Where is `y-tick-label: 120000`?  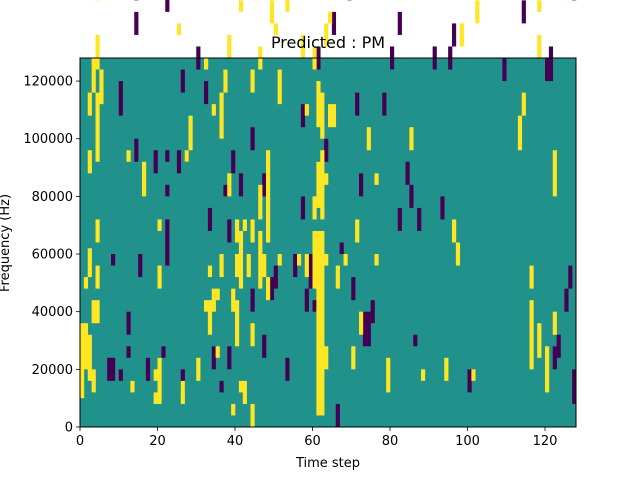
y-tick-label: 120000 is located at coordinates (48, 82).